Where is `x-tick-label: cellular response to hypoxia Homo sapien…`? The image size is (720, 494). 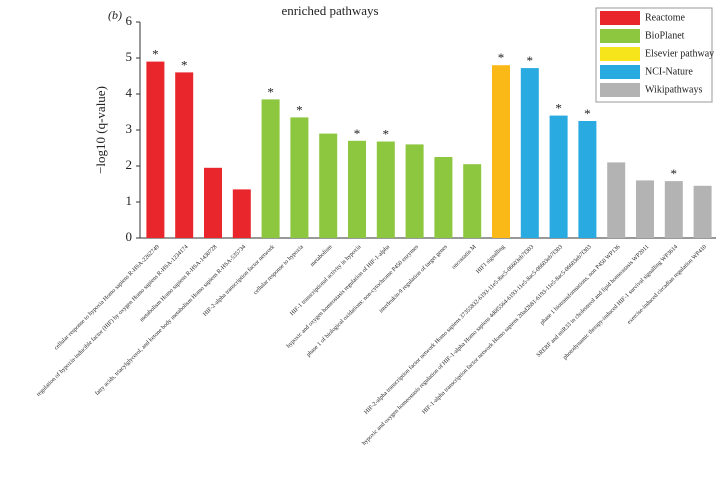 x-tick-label: cellular response to hypoxia Homo sapien… is located at coordinates (107, 297).